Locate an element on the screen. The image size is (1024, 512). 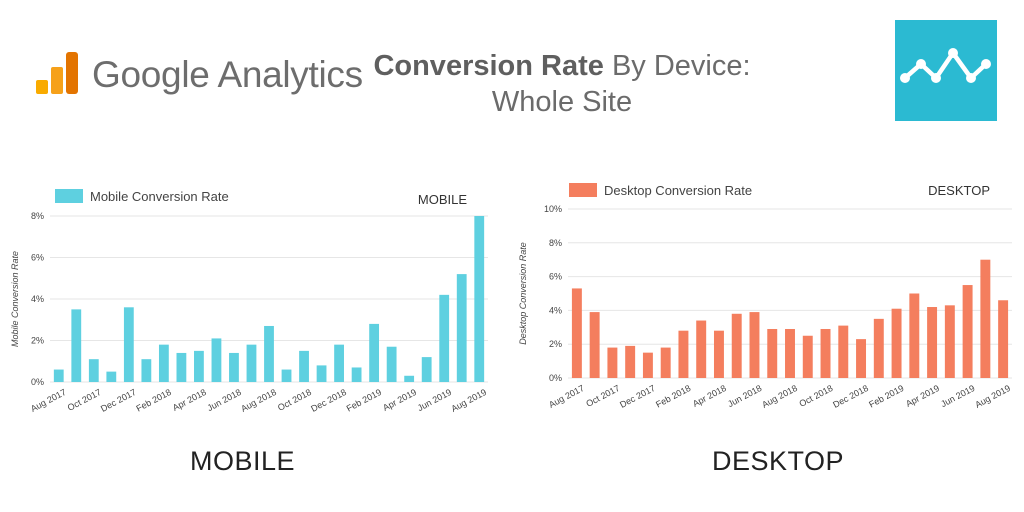
corner-label: DESKTOP is located at coordinates (959, 190).